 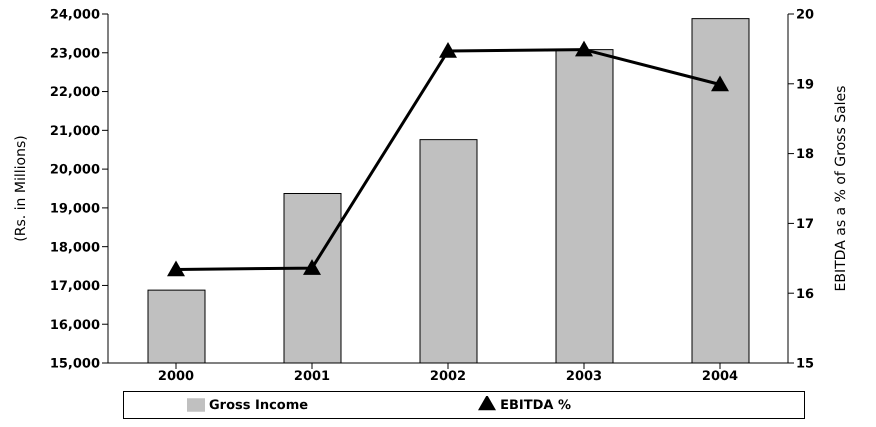 What do you see at coordinates (75, 15) in the screenshot?
I see `y-tick-label: 24,000` at bounding box center [75, 15].